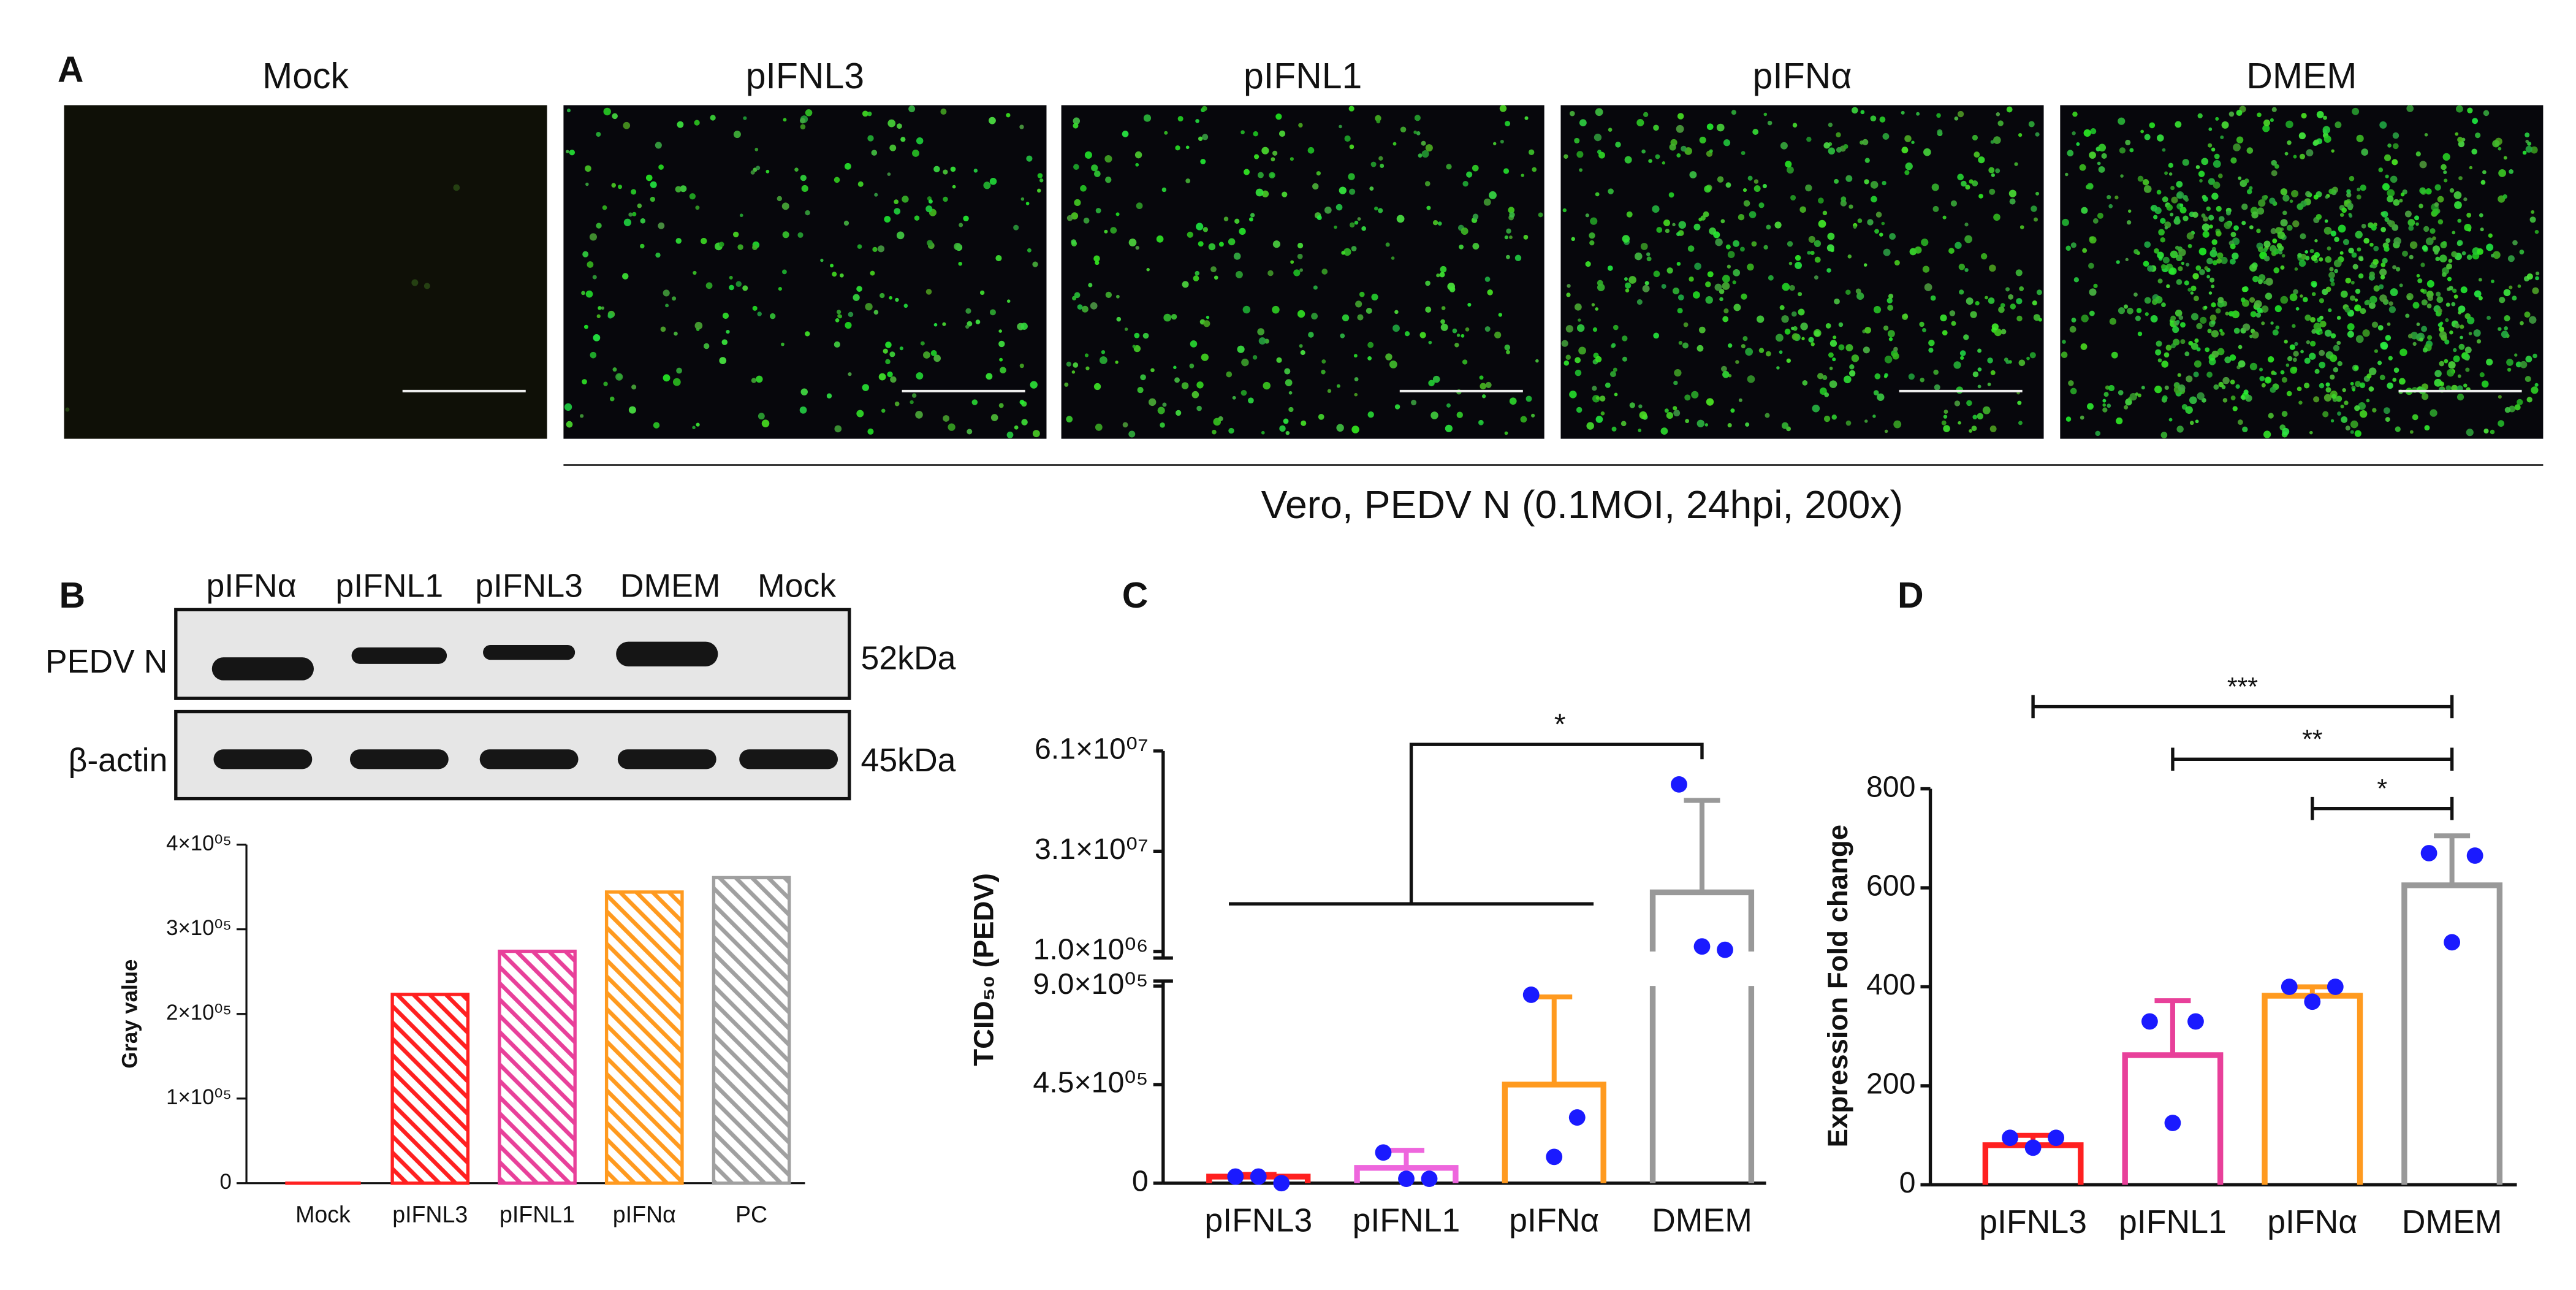  I want to click on data-point, so click(2452, 942).